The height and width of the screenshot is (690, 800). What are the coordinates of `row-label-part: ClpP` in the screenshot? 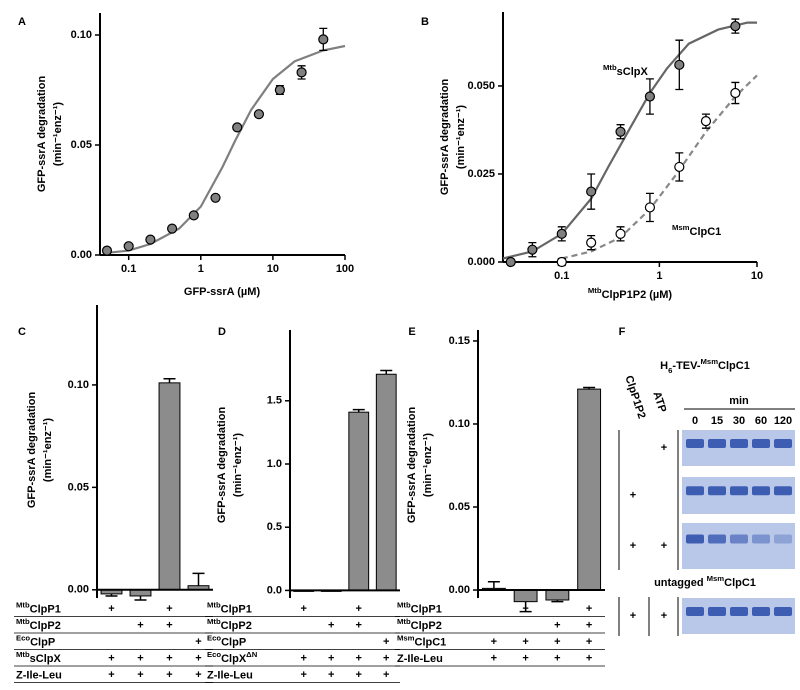 It's located at (42, 642).